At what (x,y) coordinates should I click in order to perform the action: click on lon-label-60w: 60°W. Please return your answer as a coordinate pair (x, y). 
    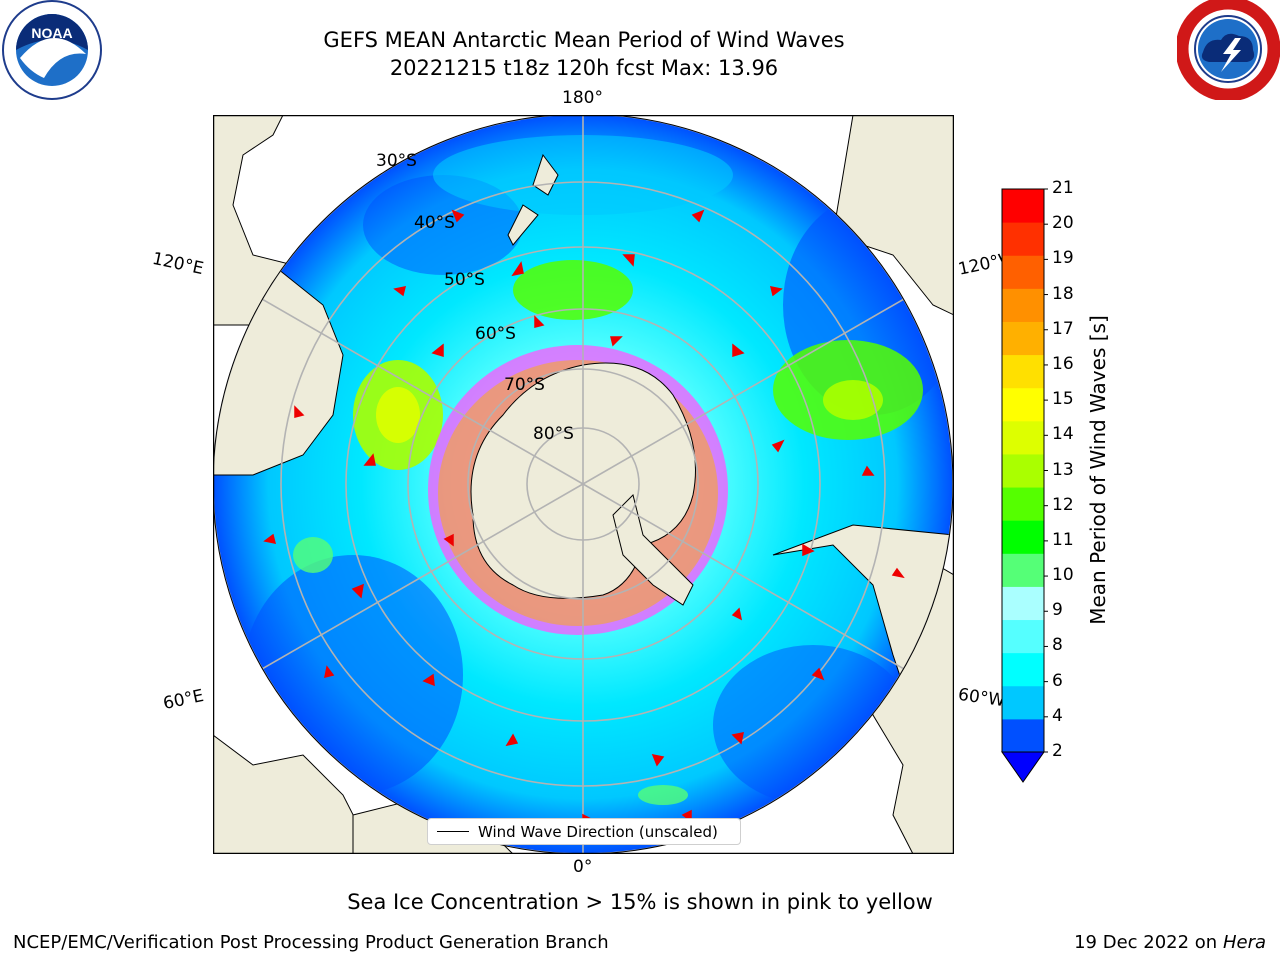
    Looking at the image, I should click on (981, 698).